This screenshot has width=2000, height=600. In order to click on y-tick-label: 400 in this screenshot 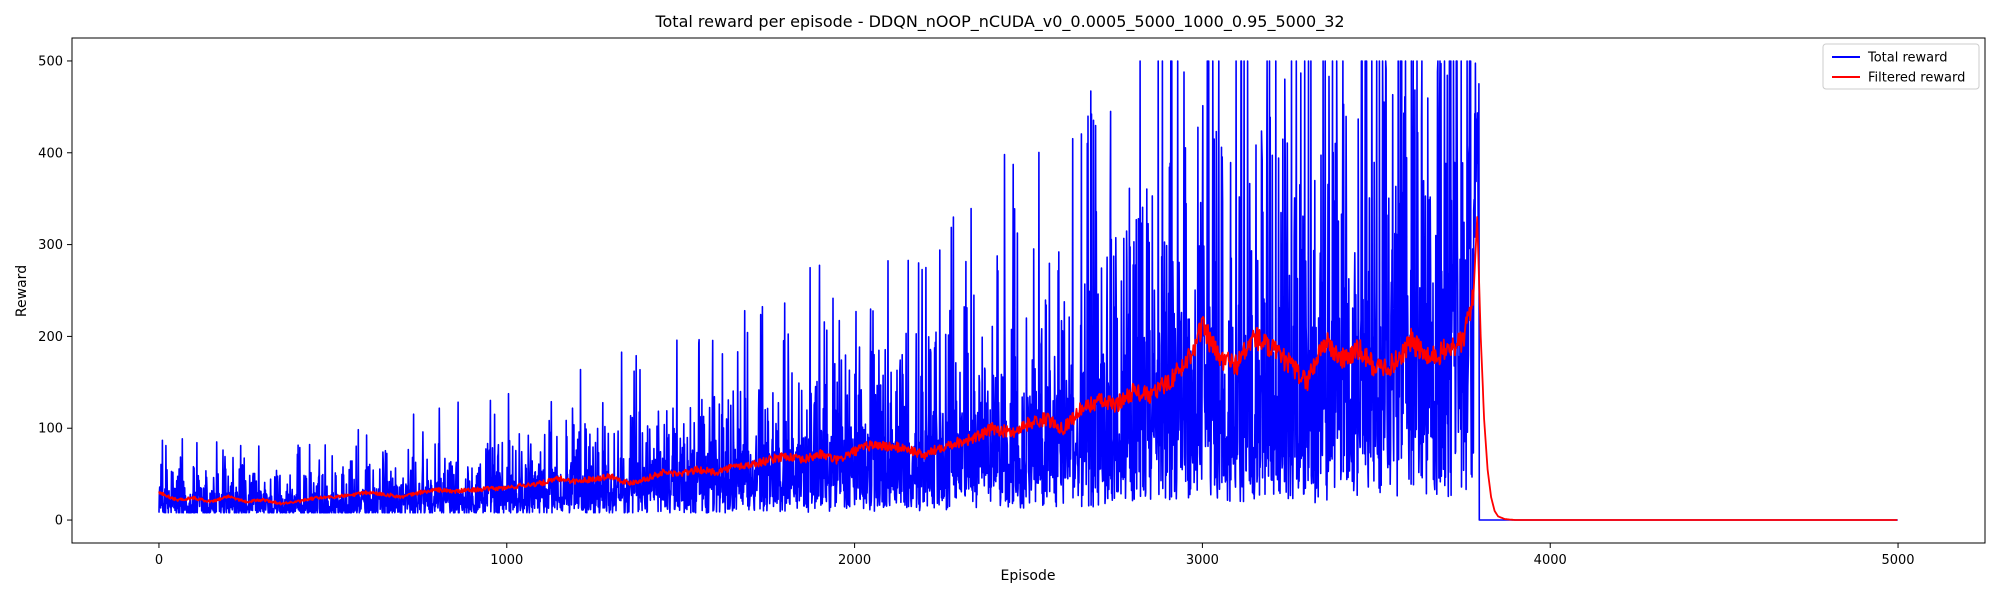, I will do `click(50, 153)`.